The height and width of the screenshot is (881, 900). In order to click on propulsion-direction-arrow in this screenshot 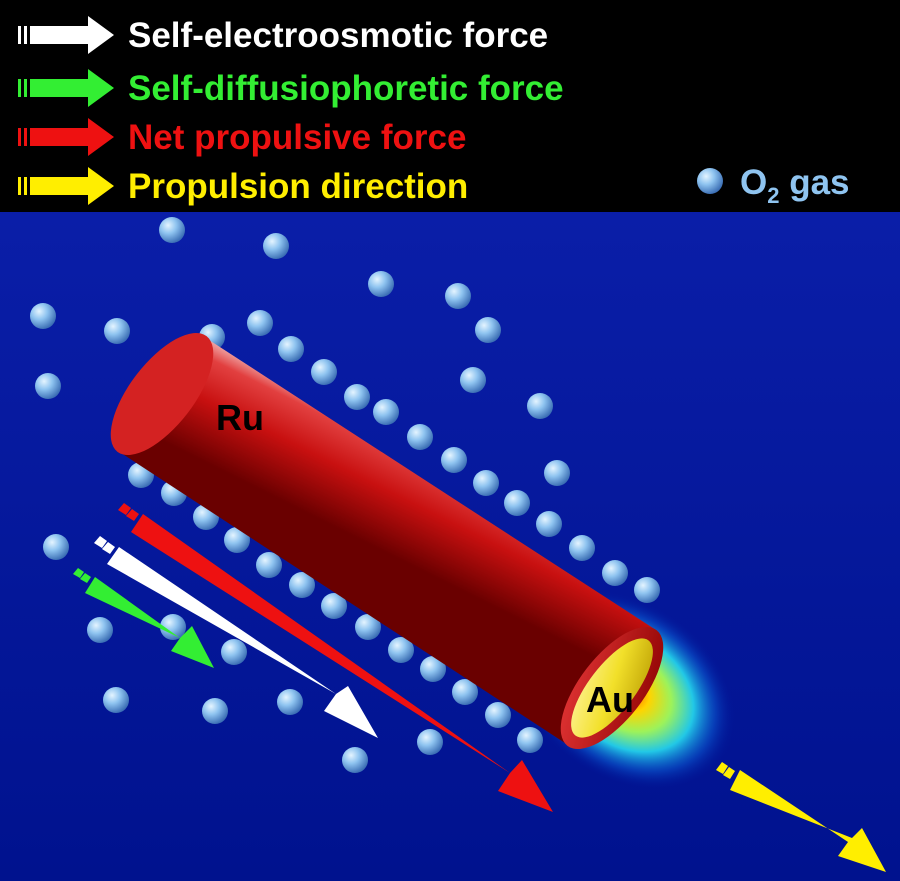, I will do `click(801, 817)`.